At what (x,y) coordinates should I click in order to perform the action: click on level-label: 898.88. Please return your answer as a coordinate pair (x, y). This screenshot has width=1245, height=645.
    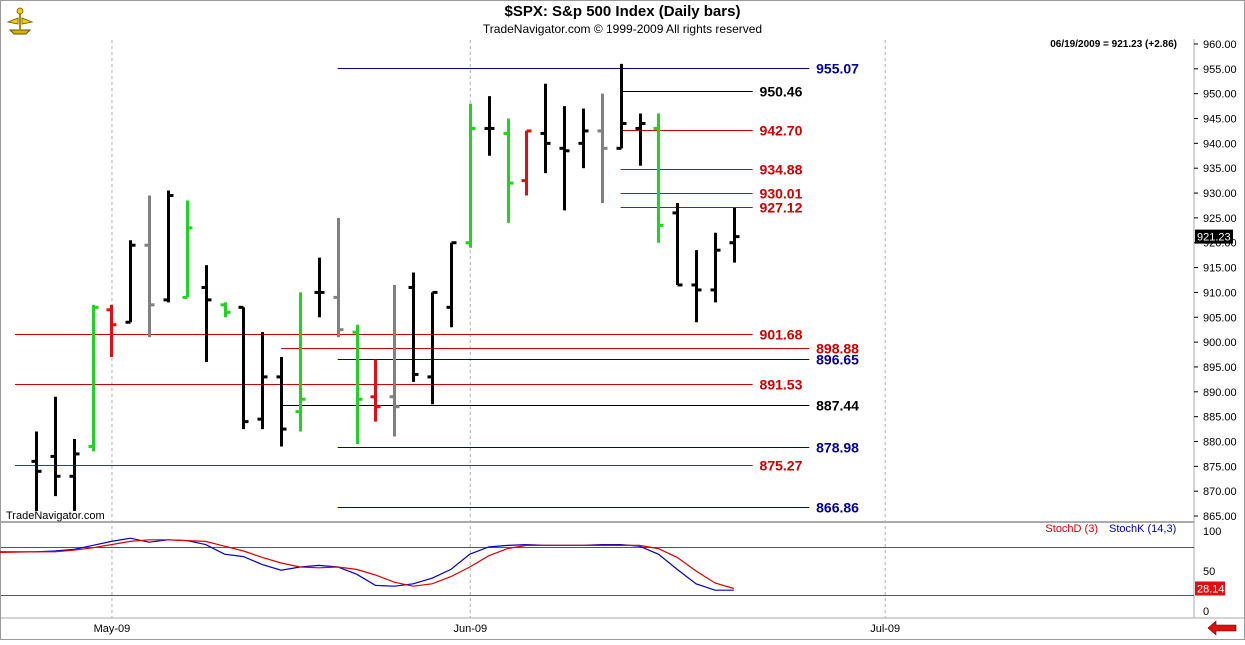
    Looking at the image, I should click on (837, 349).